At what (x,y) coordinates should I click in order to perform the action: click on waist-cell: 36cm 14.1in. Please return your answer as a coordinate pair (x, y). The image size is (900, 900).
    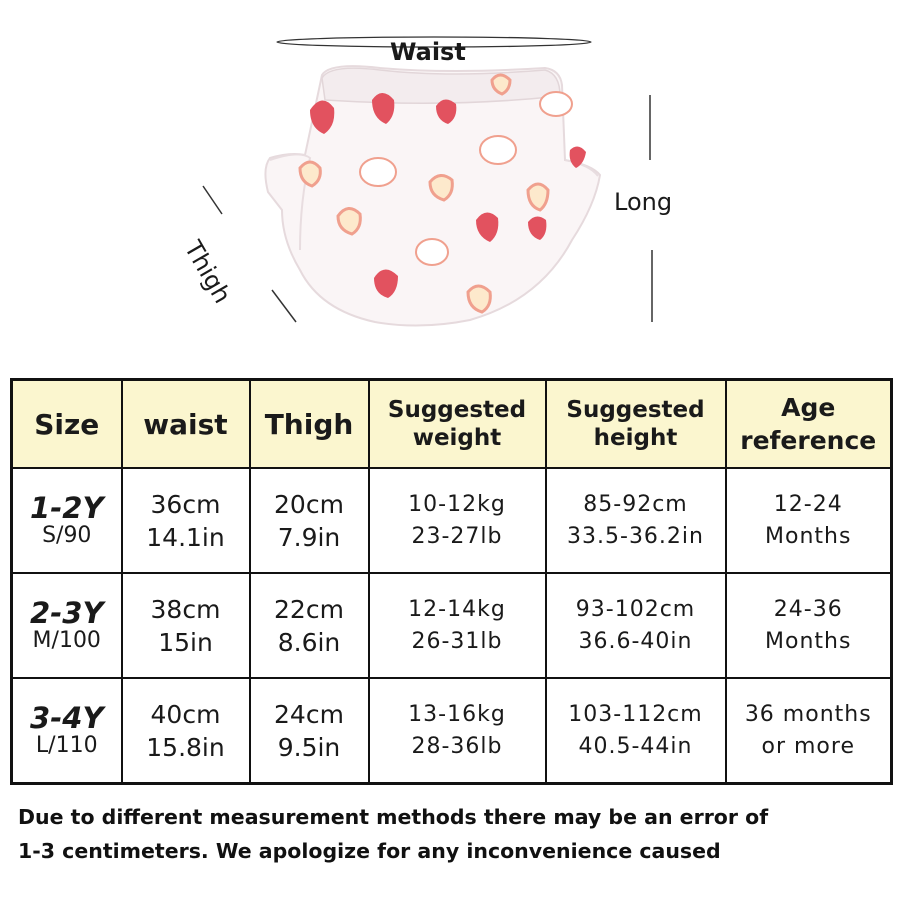
    Looking at the image, I should click on (185, 520).